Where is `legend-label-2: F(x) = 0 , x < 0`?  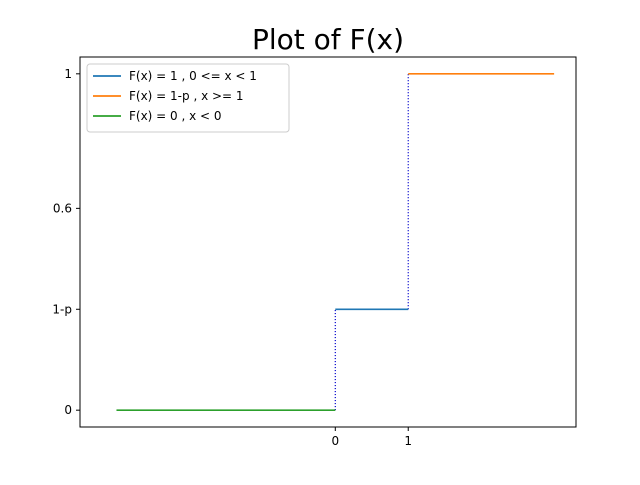 legend-label-2: F(x) = 0 , x < 0 is located at coordinates (175, 116).